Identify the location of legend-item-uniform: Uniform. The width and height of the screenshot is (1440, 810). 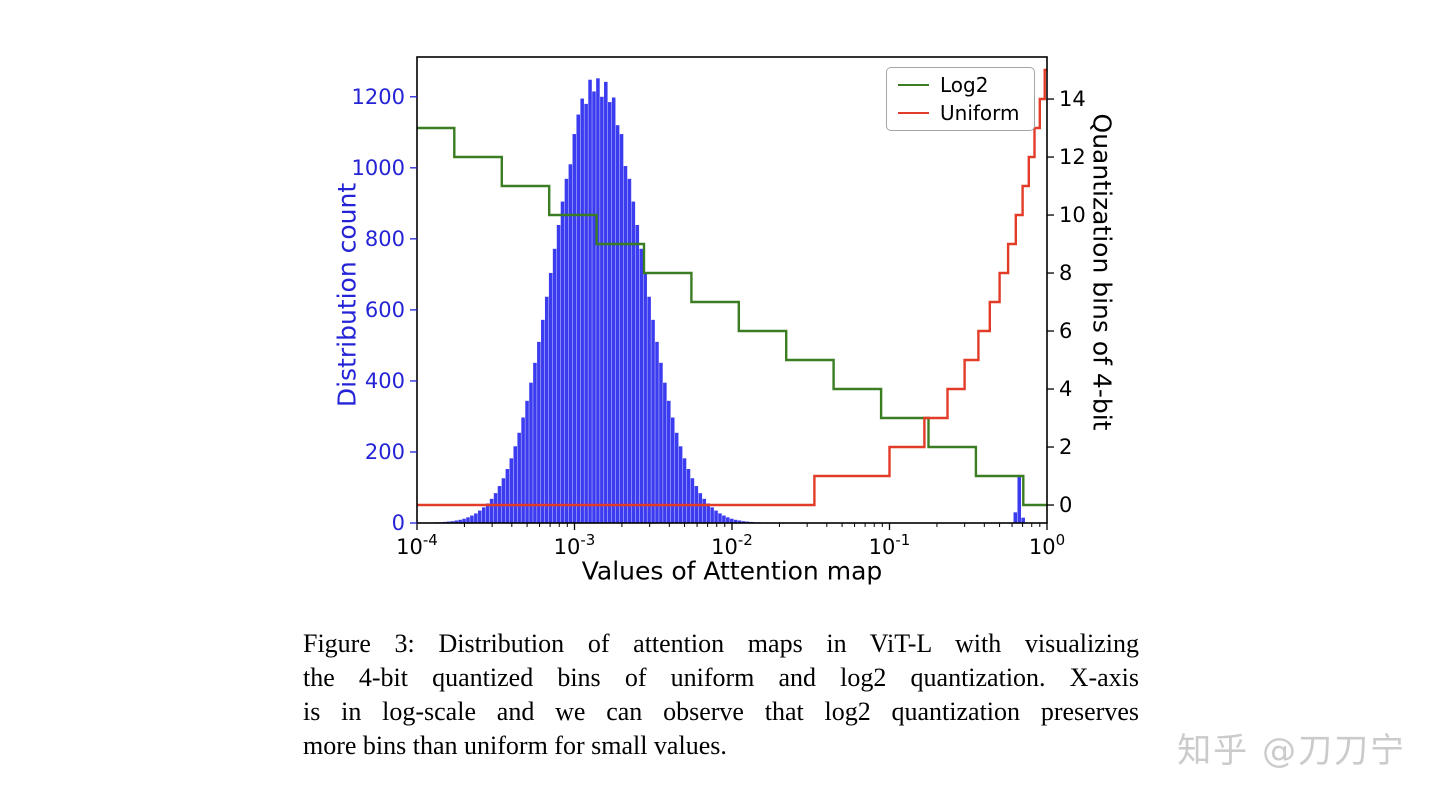
(959, 113).